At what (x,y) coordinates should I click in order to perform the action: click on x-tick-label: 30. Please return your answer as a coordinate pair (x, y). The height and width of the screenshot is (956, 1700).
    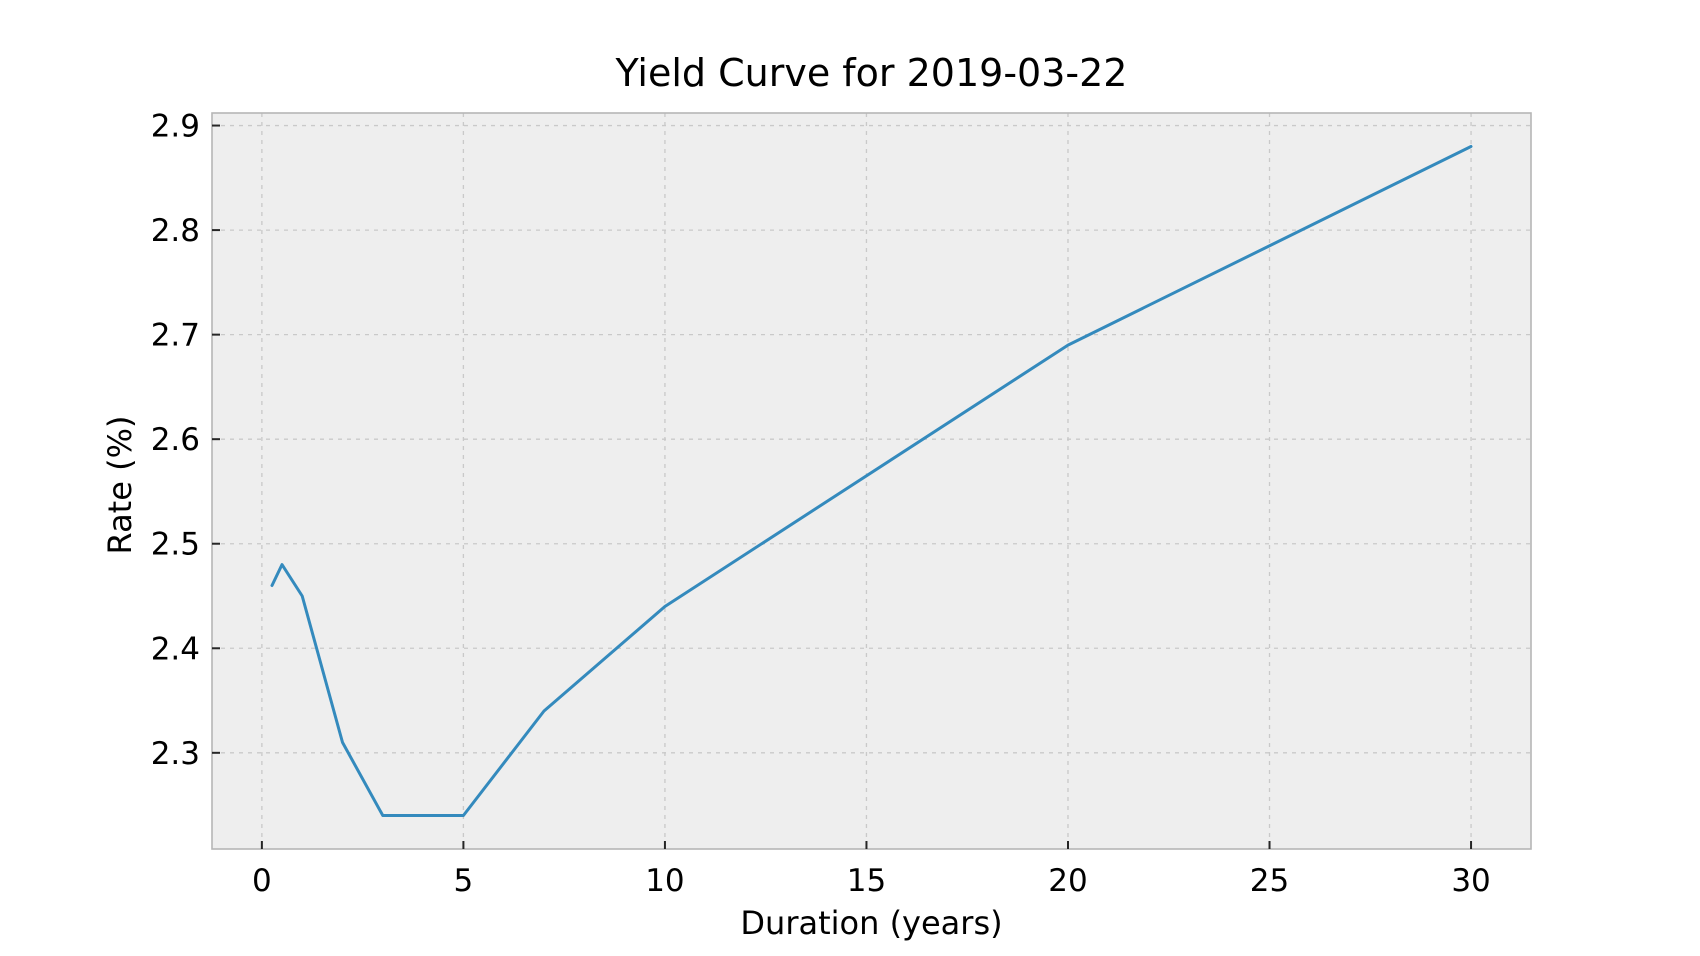
    Looking at the image, I should click on (1470, 881).